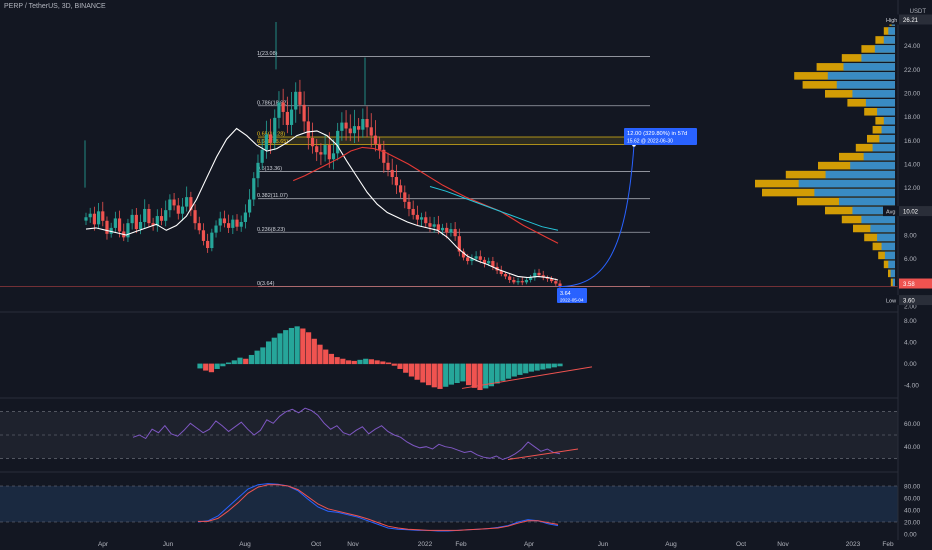  I want to click on stoch-pane, so click(449, 507).